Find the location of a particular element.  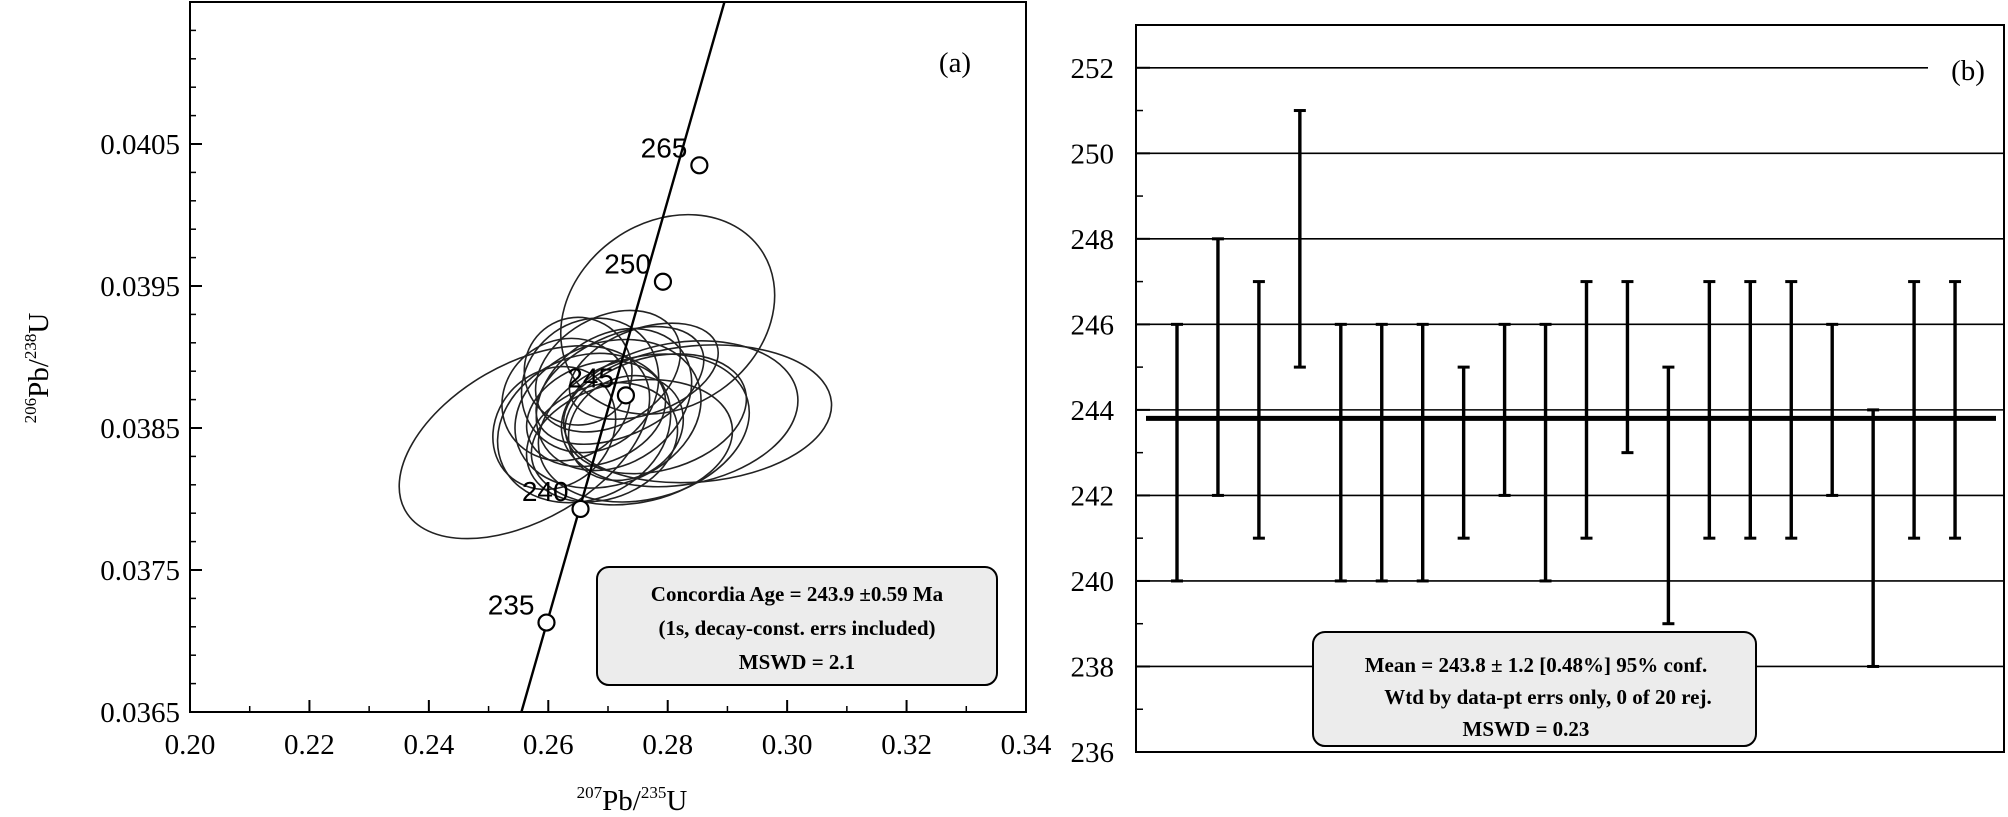

a-concordia-curve: 235 240 245 250 265 is located at coordinates (607, 357).